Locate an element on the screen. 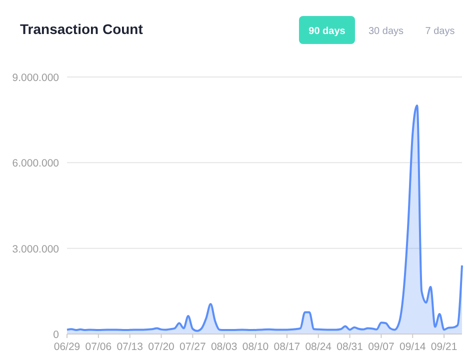  x-tick-label: 08/24 is located at coordinates (318, 347).